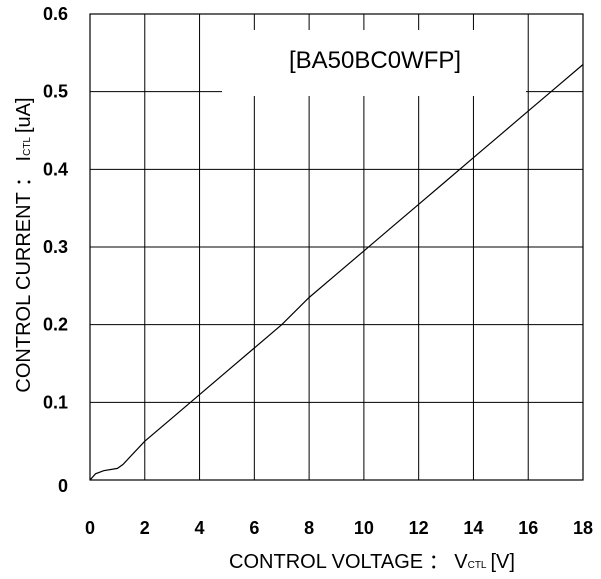 This screenshot has height=579, width=601. I want to click on x-tick-labels: 0 2 4 6 8 10 12 14 16 18, so click(339, 528).